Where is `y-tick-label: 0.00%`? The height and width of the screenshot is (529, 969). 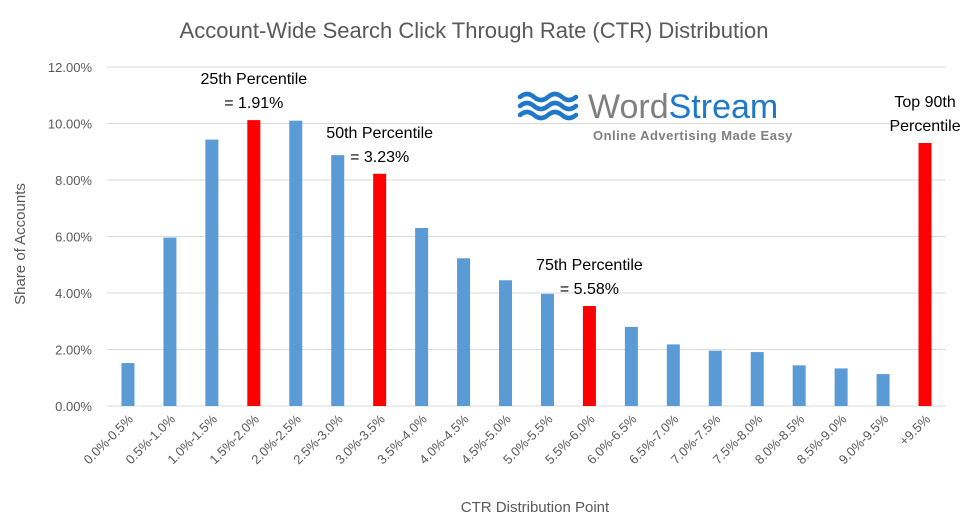
y-tick-label: 0.00% is located at coordinates (73, 406).